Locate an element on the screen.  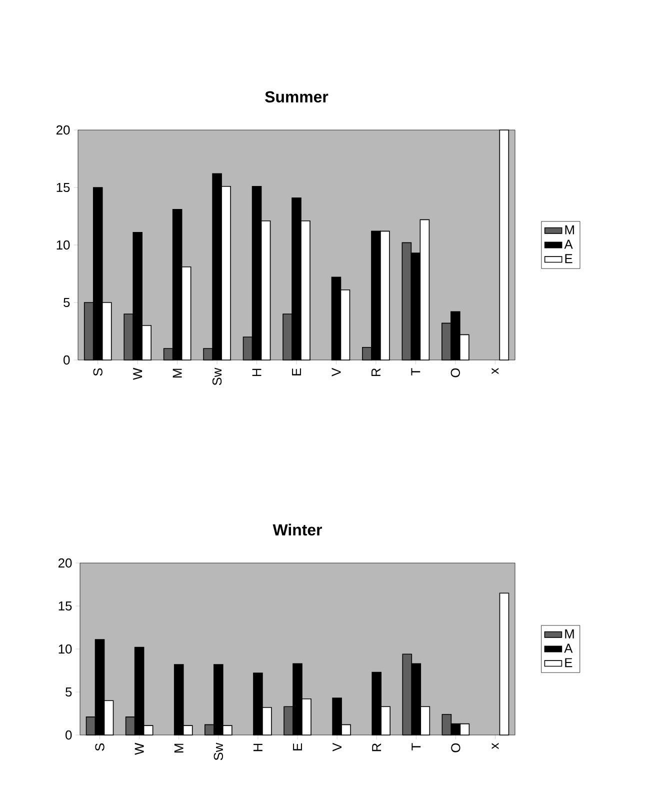
chart-title: Summer is located at coordinates (296, 96).